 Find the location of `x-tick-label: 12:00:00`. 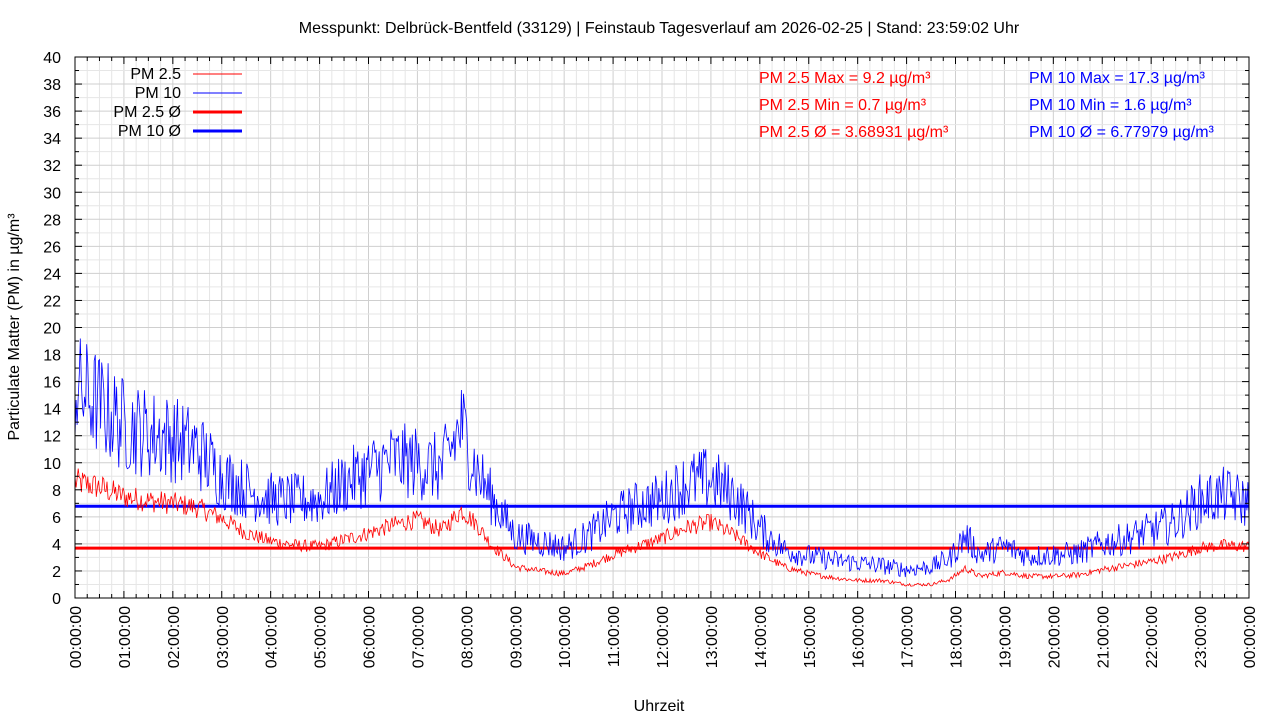

x-tick-label: 12:00:00 is located at coordinates (663, 637).